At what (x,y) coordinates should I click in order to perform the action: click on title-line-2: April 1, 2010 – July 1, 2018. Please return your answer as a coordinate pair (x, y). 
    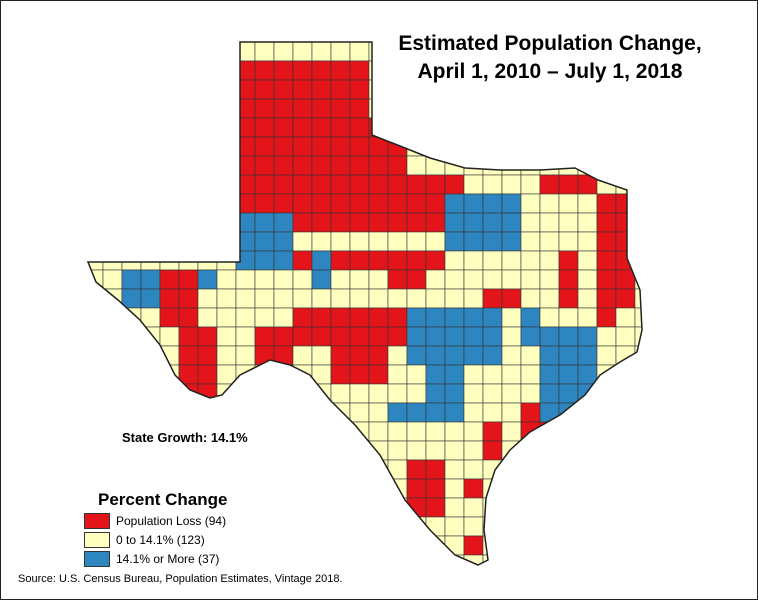
    Looking at the image, I should click on (550, 71).